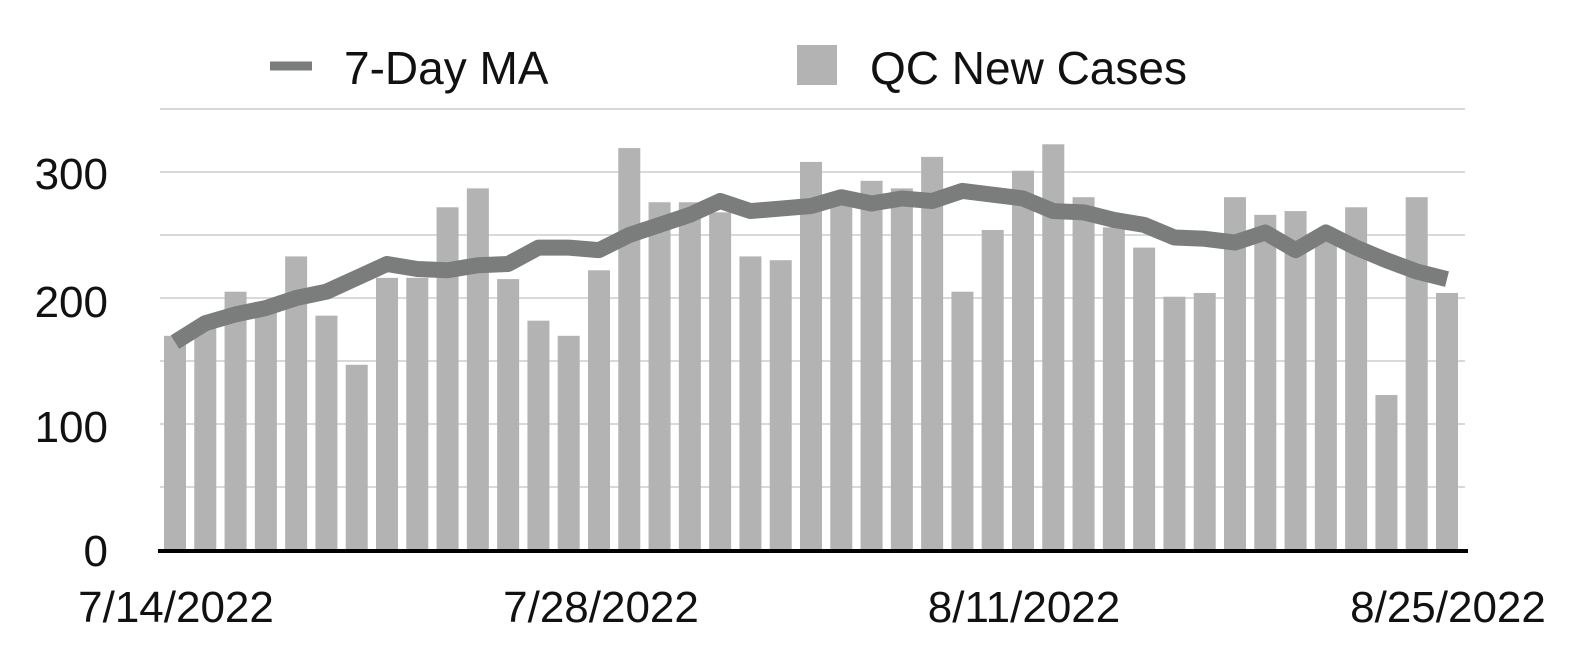 This screenshot has width=1570, height=672. I want to click on y-tick-label: 200, so click(71, 302).